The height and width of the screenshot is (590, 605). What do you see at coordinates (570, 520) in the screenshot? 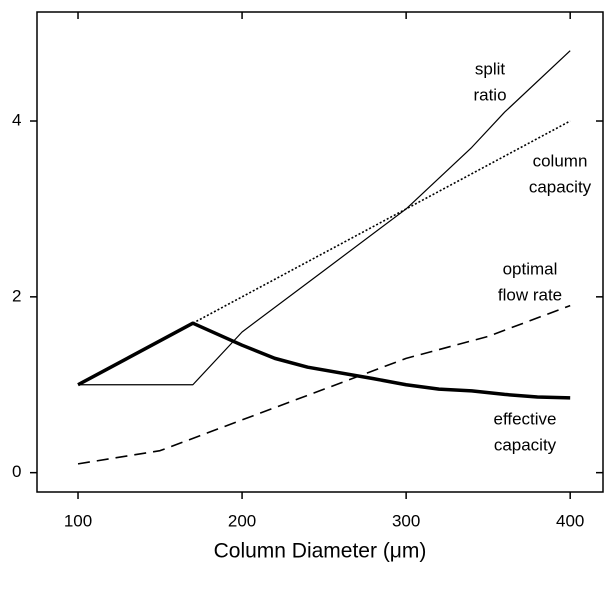
I see `x-tick-label: 400` at bounding box center [570, 520].